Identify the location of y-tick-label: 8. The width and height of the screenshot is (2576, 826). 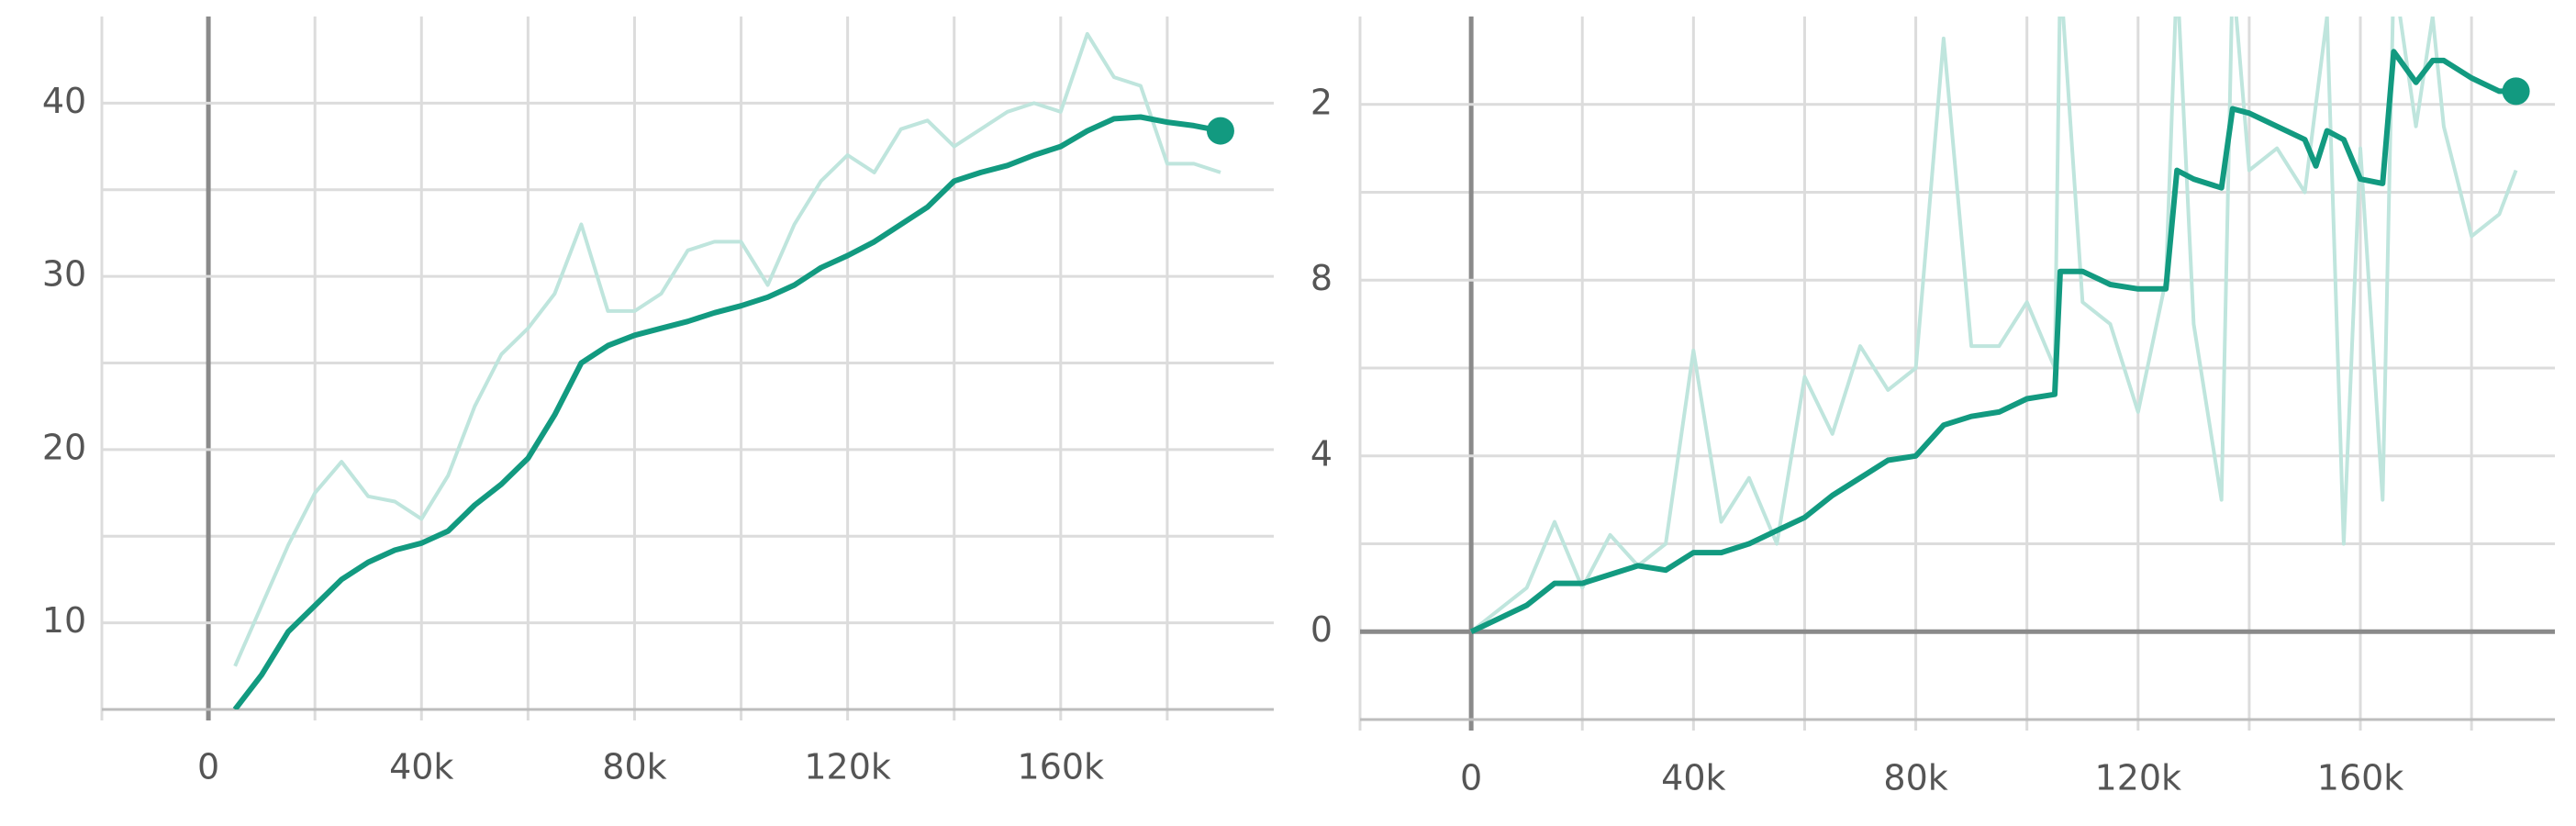
(1321, 278).